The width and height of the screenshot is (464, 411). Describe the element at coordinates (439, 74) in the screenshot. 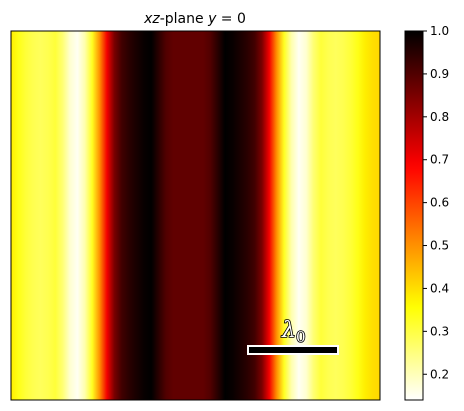

I see `colorbar-tick-label: 0.9` at that location.